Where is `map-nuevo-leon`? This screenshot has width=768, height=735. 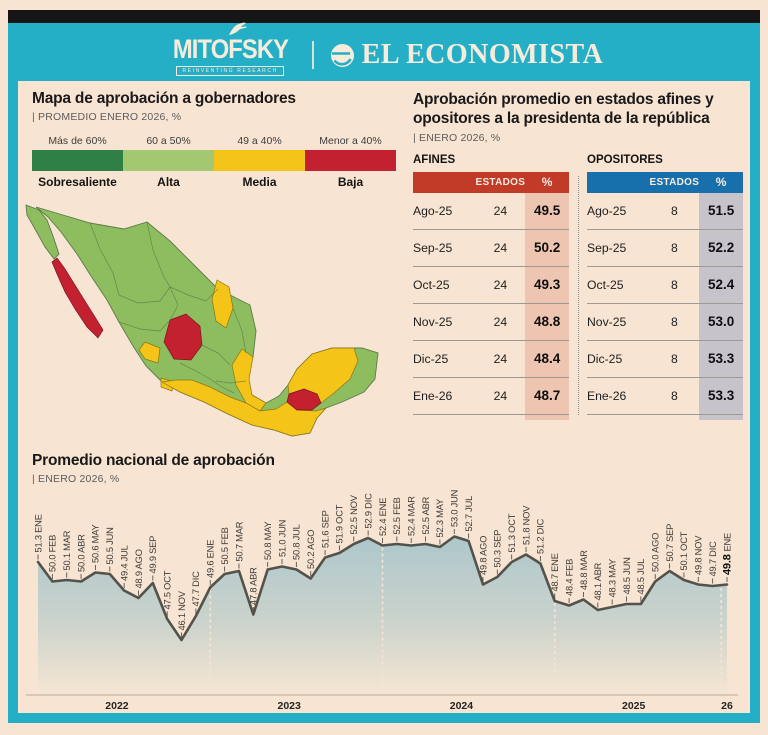
map-nuevo-leon is located at coordinates (222, 304).